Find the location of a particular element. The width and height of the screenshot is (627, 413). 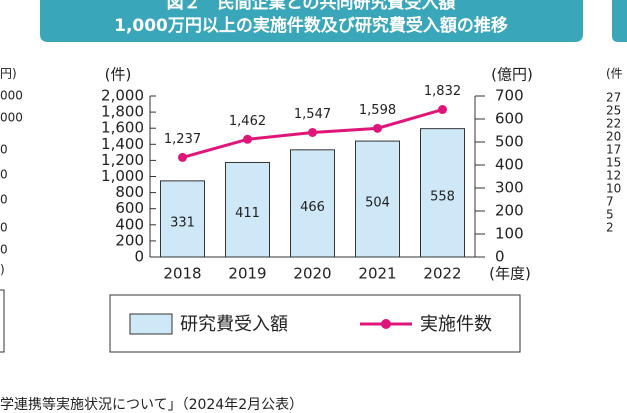

y-tick-label: 800 is located at coordinates (129, 192).